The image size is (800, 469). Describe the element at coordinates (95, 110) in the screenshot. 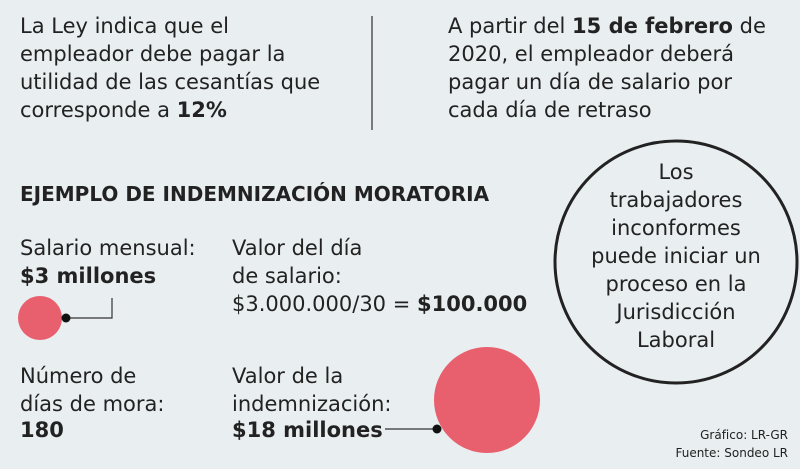

I see `left-note-text: corresponde a` at that location.